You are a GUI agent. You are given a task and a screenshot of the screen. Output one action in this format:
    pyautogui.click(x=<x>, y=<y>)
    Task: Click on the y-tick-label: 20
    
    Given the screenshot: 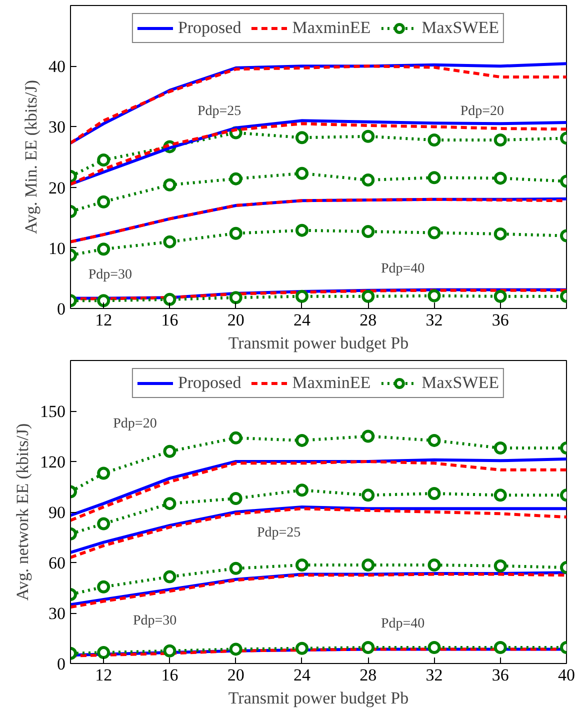 What is the action you would take?
    pyautogui.click(x=57, y=188)
    